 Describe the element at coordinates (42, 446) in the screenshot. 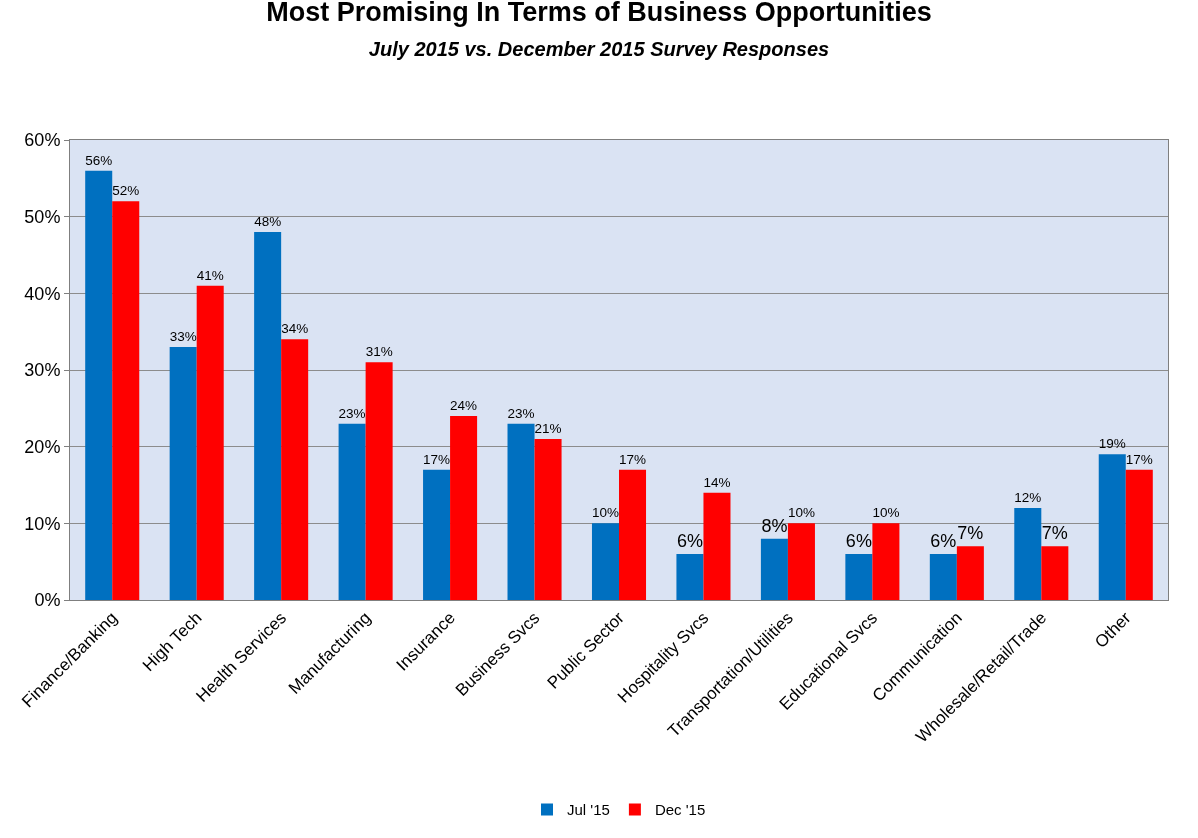

I see `y-tick-label: 20%` at that location.